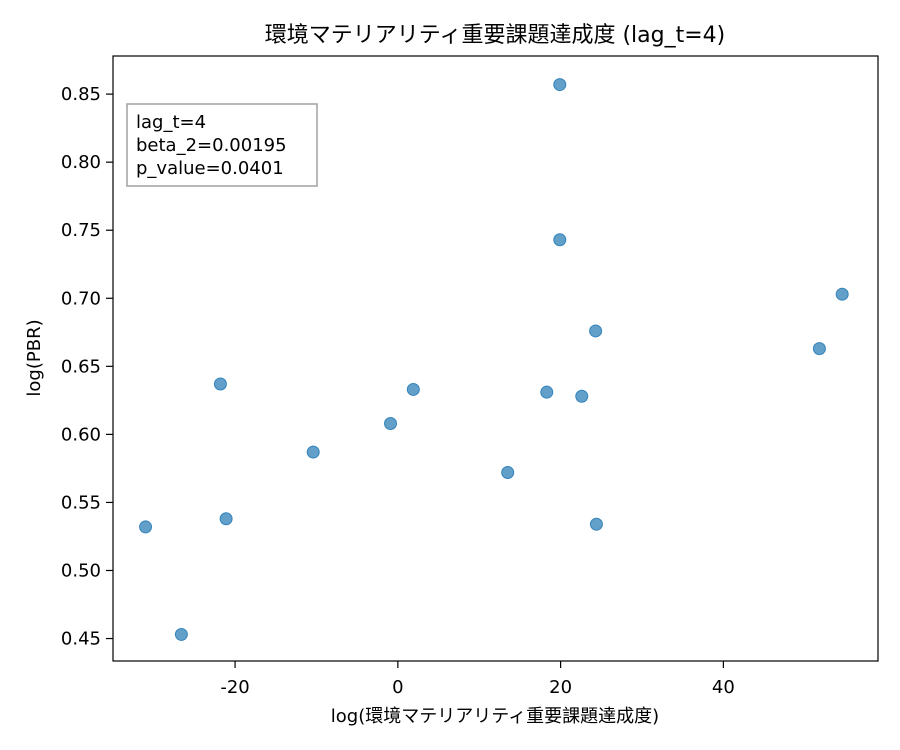  Describe the element at coordinates (81, 230) in the screenshot. I see `y-tick-label: 0.75` at that location.